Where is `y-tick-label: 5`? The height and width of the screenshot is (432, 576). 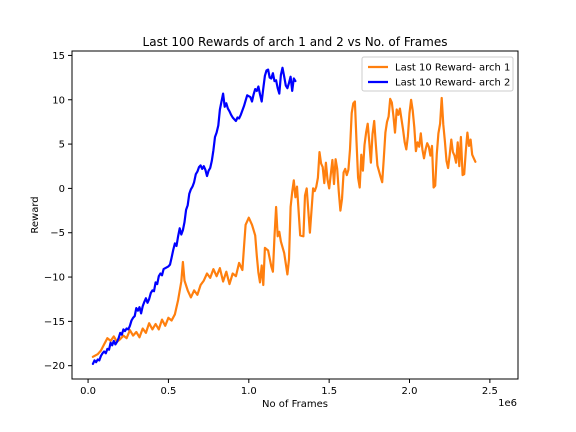 y-tick-label: 5 is located at coordinates (62, 145).